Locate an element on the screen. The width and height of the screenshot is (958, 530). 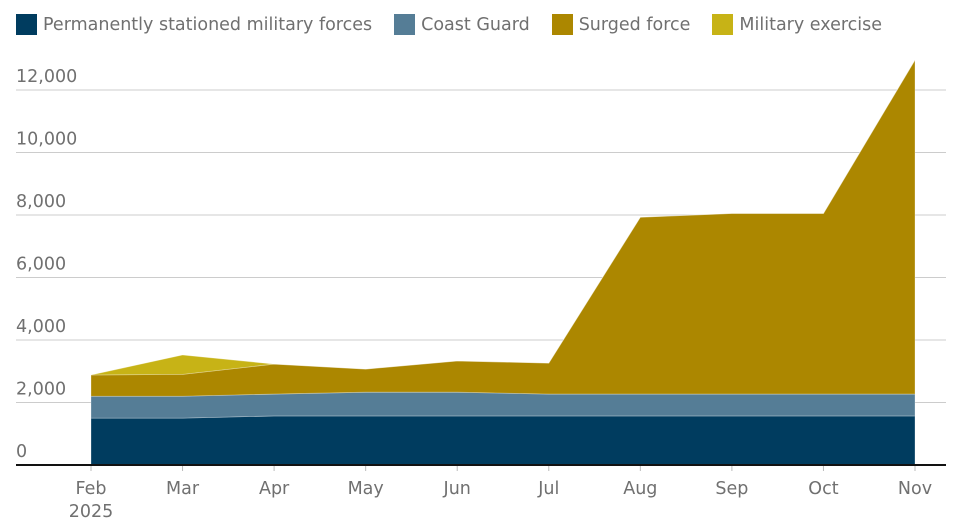
x-tick-label: Apr is located at coordinates (274, 489).